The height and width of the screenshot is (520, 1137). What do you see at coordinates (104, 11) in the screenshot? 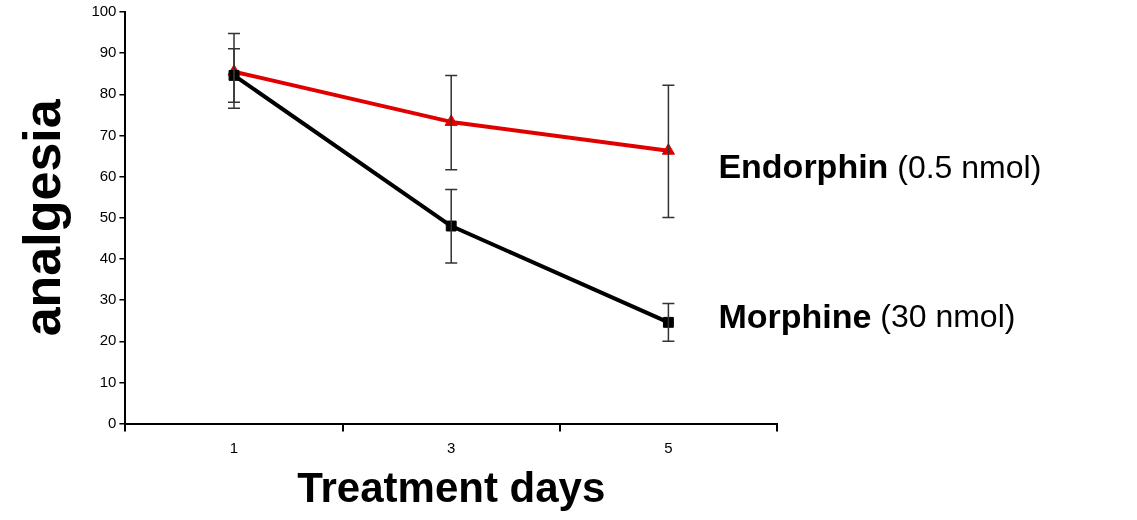
I see `y-tick-label: 100` at bounding box center [104, 11].